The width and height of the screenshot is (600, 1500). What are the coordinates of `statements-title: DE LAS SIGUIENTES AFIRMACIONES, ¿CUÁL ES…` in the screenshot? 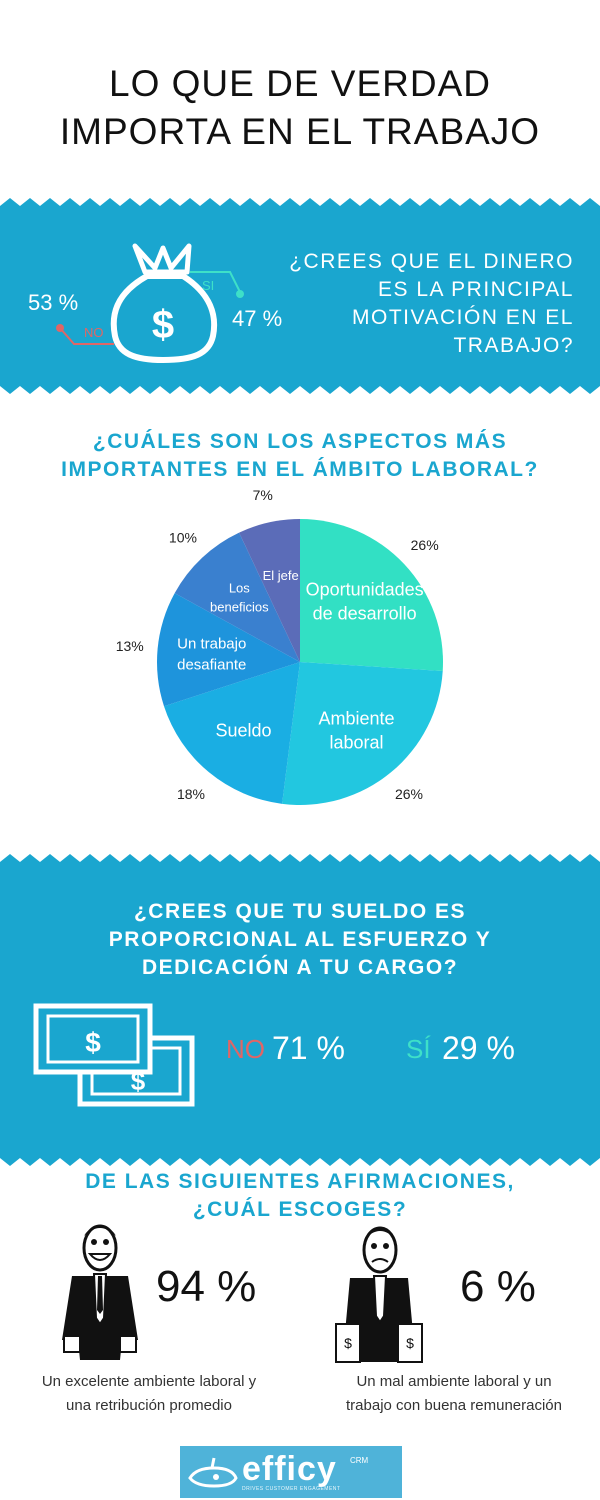 It's located at (300, 1196).